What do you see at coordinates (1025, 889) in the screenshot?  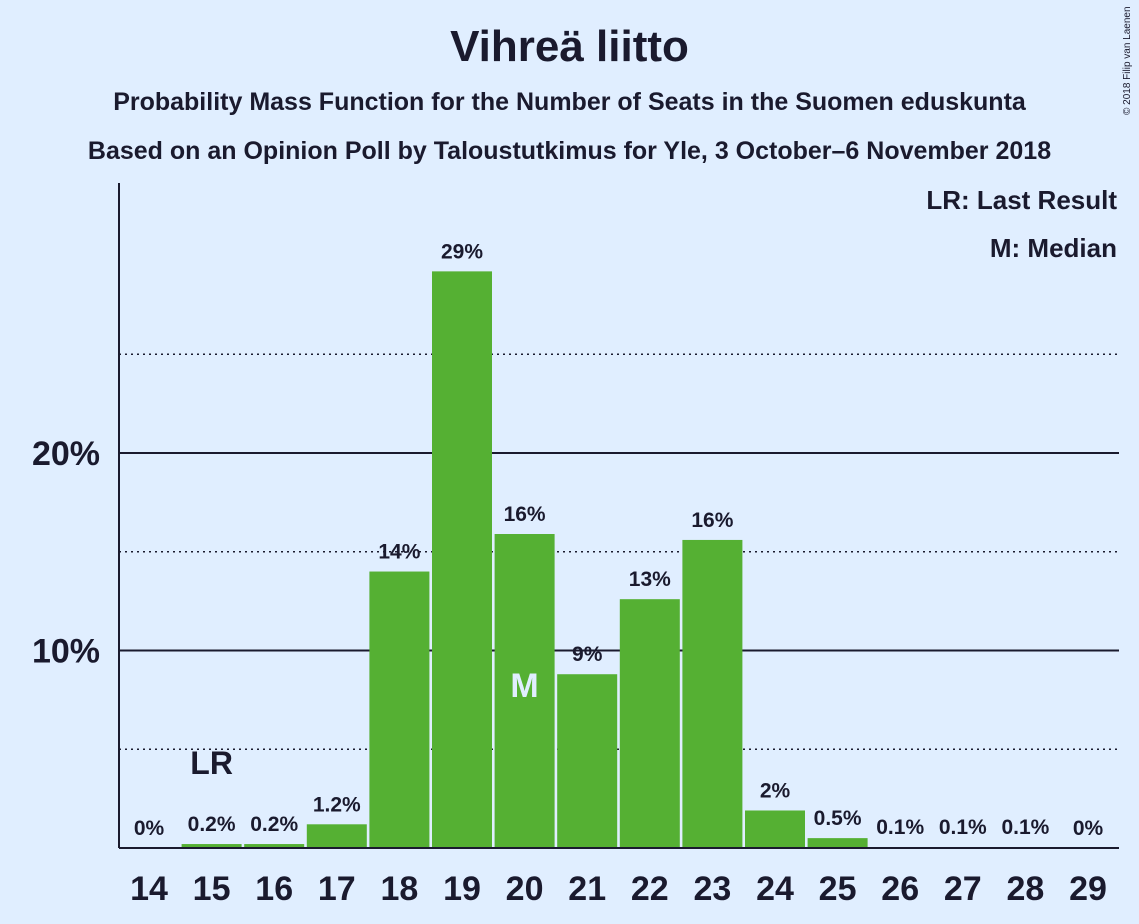 I see `x-tick-label: 28` at bounding box center [1025, 889].